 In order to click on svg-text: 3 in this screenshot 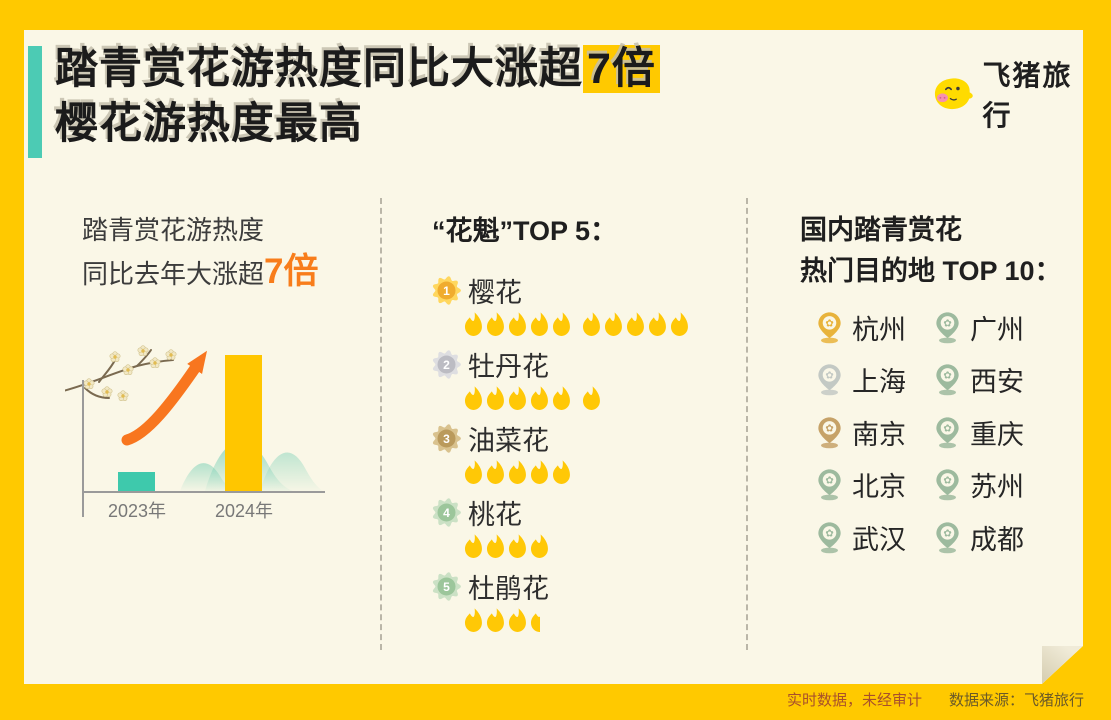, I will do `click(446, 439)`.